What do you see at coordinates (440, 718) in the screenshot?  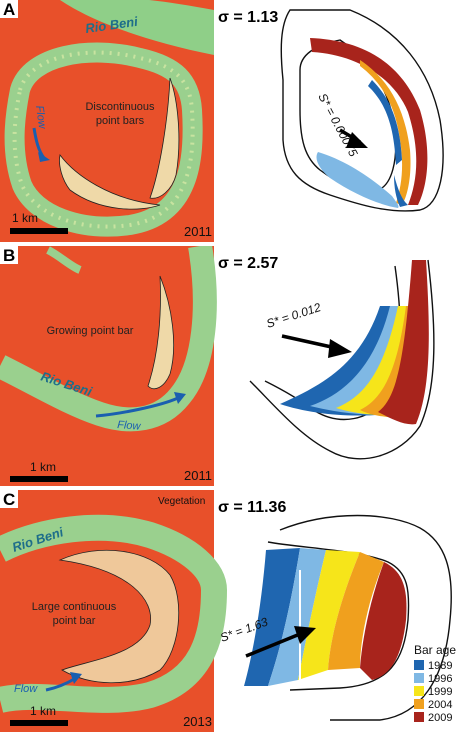 I see `legend-label-2009: 2009` at bounding box center [440, 718].